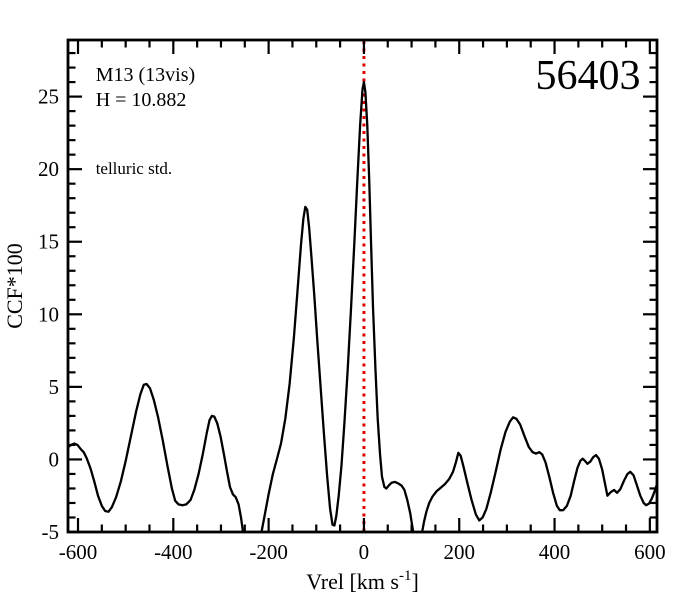  Describe the element at coordinates (134, 168) in the screenshot. I see `annotation-telluric-flag: telluric std.` at that location.